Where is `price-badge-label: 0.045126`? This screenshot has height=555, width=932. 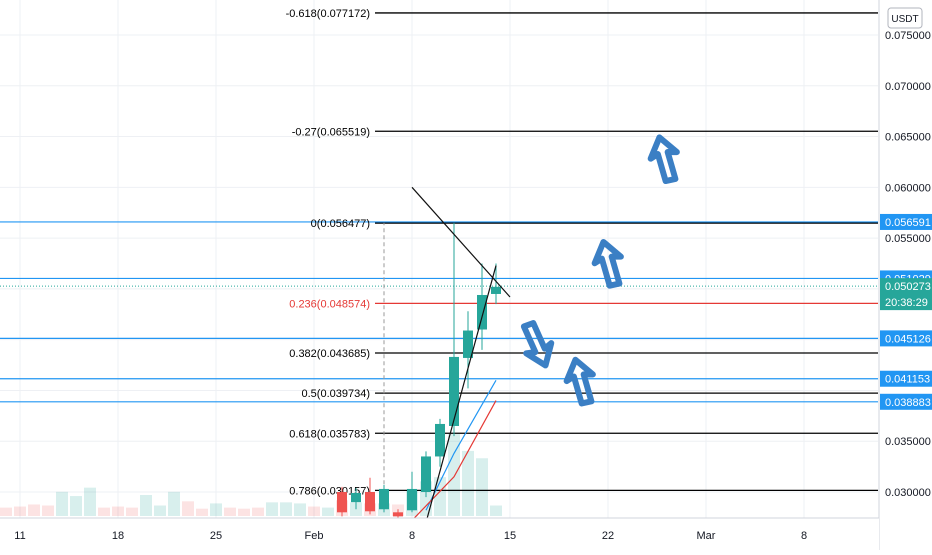 price-badge-label: 0.045126 is located at coordinates (908, 339).